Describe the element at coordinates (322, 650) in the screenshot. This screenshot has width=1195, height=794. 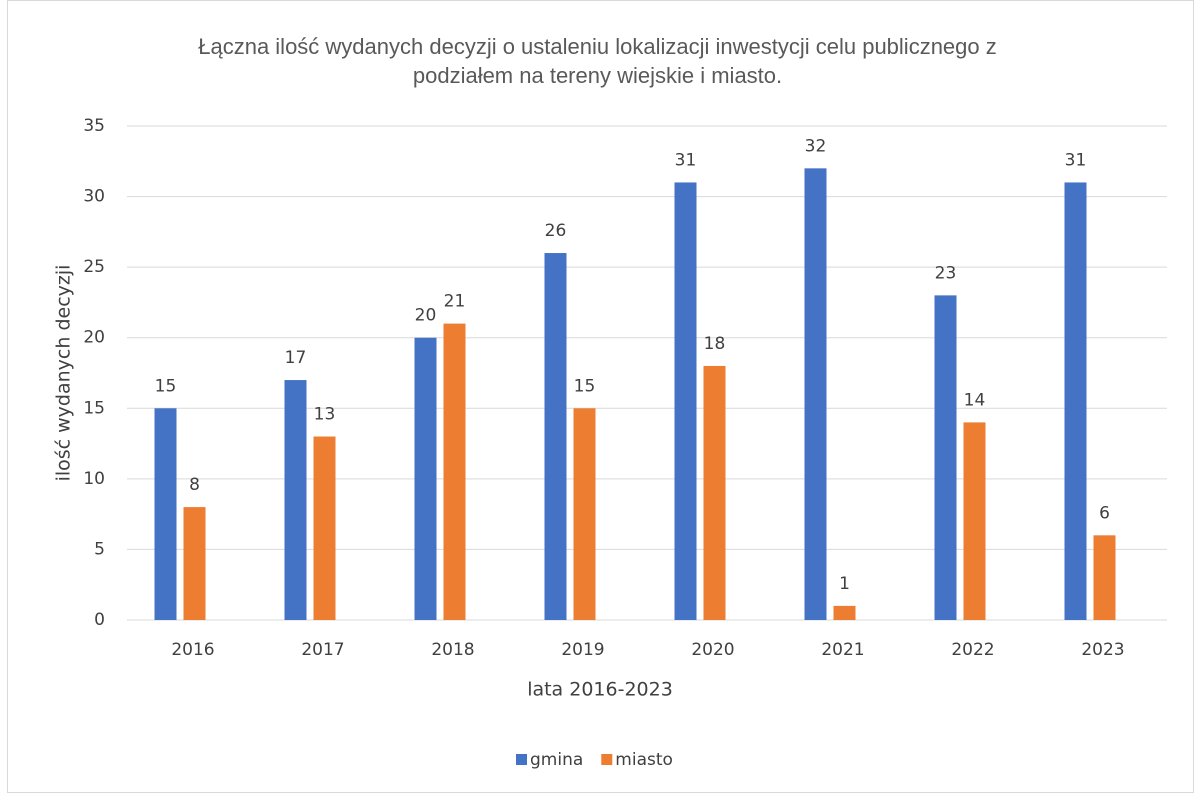
I see `x-tick-label: 2017` at that location.